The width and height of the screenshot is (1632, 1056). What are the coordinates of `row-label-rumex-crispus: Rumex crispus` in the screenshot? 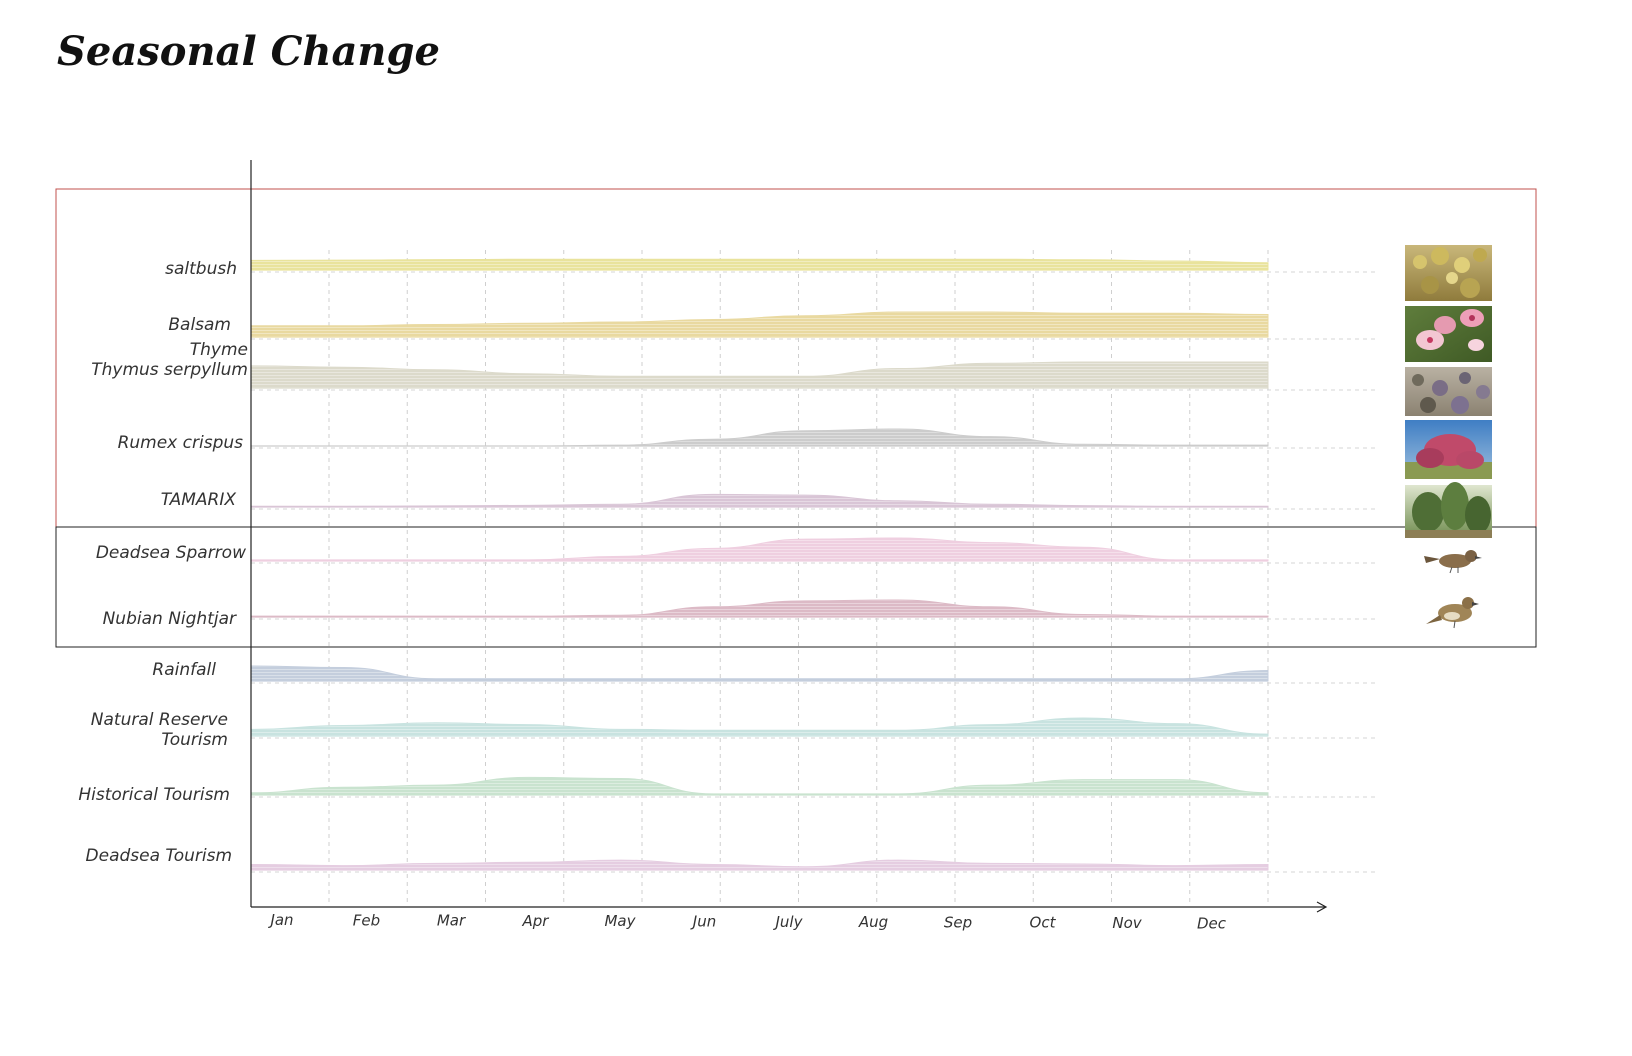 It's located at (181, 443).